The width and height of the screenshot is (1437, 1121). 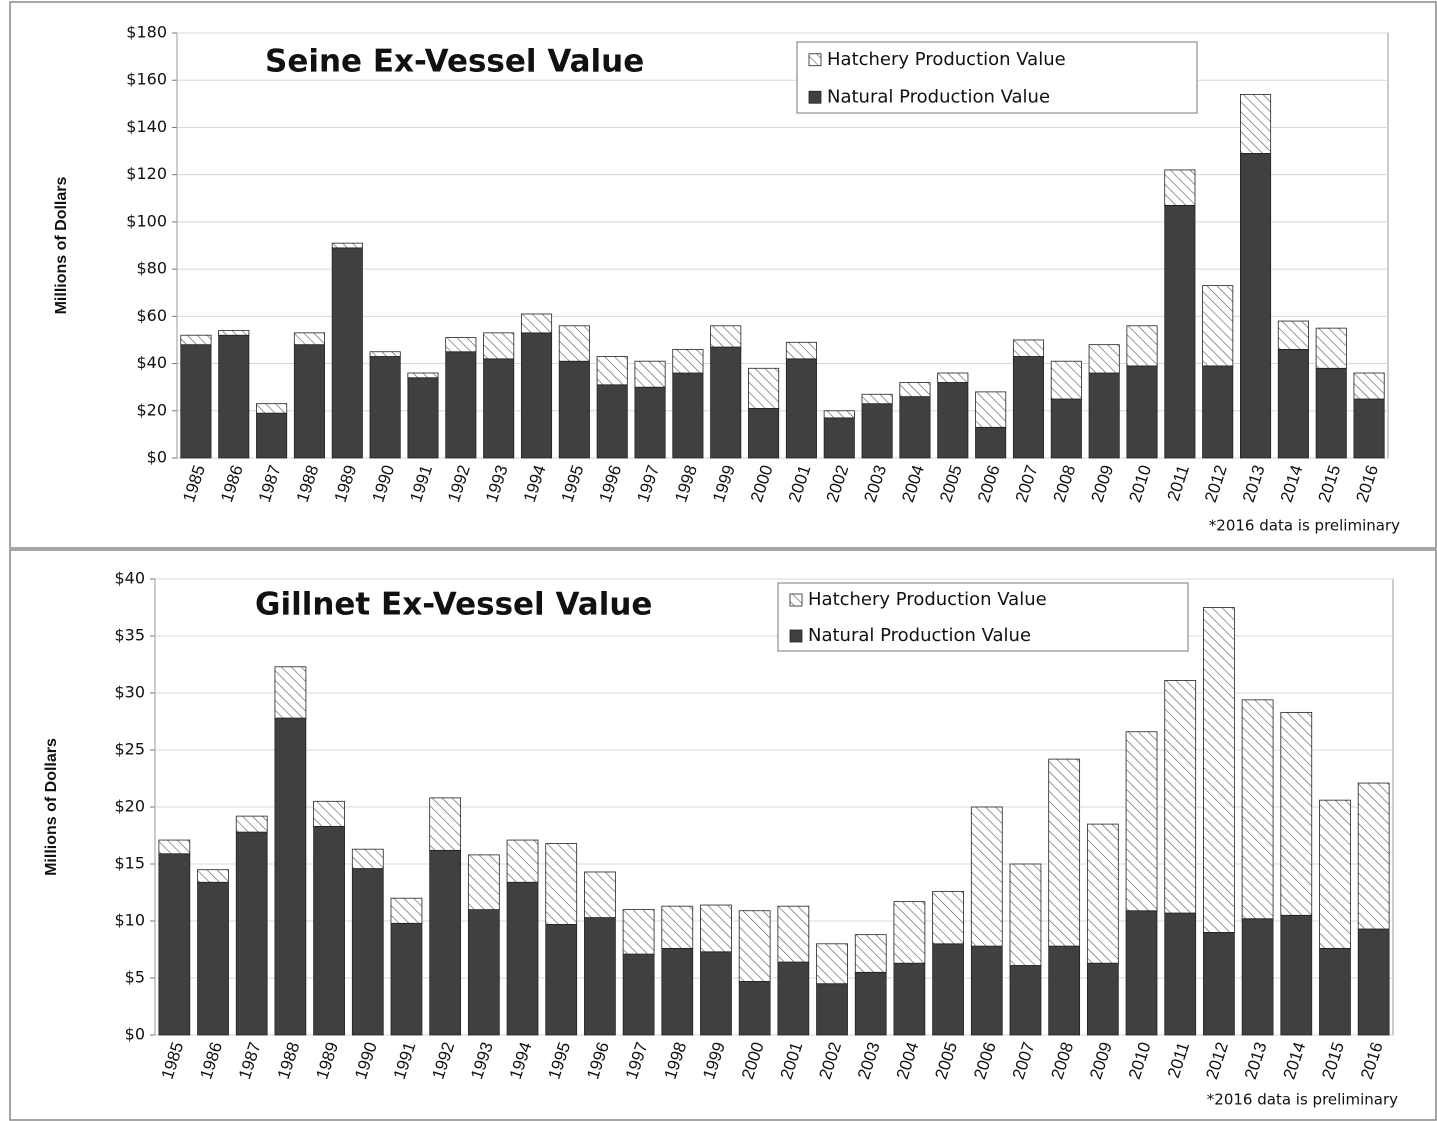 I want to click on x-tick-label: 1990, so click(x=383, y=484).